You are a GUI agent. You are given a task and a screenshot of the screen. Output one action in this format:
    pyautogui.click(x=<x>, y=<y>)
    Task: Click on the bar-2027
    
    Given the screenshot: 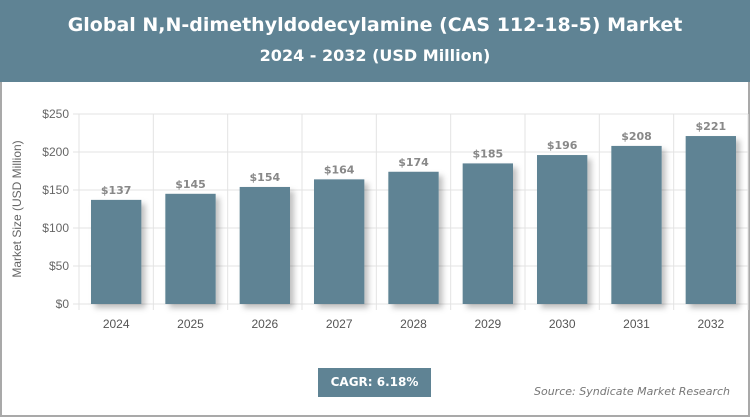 What is the action you would take?
    pyautogui.click(x=339, y=241)
    